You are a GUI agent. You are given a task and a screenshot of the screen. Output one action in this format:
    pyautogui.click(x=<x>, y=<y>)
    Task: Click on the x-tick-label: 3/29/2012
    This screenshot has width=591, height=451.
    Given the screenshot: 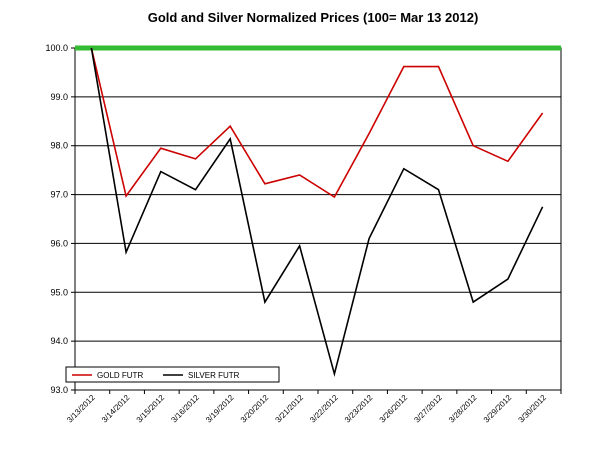 What is the action you would take?
    pyautogui.click(x=498, y=409)
    